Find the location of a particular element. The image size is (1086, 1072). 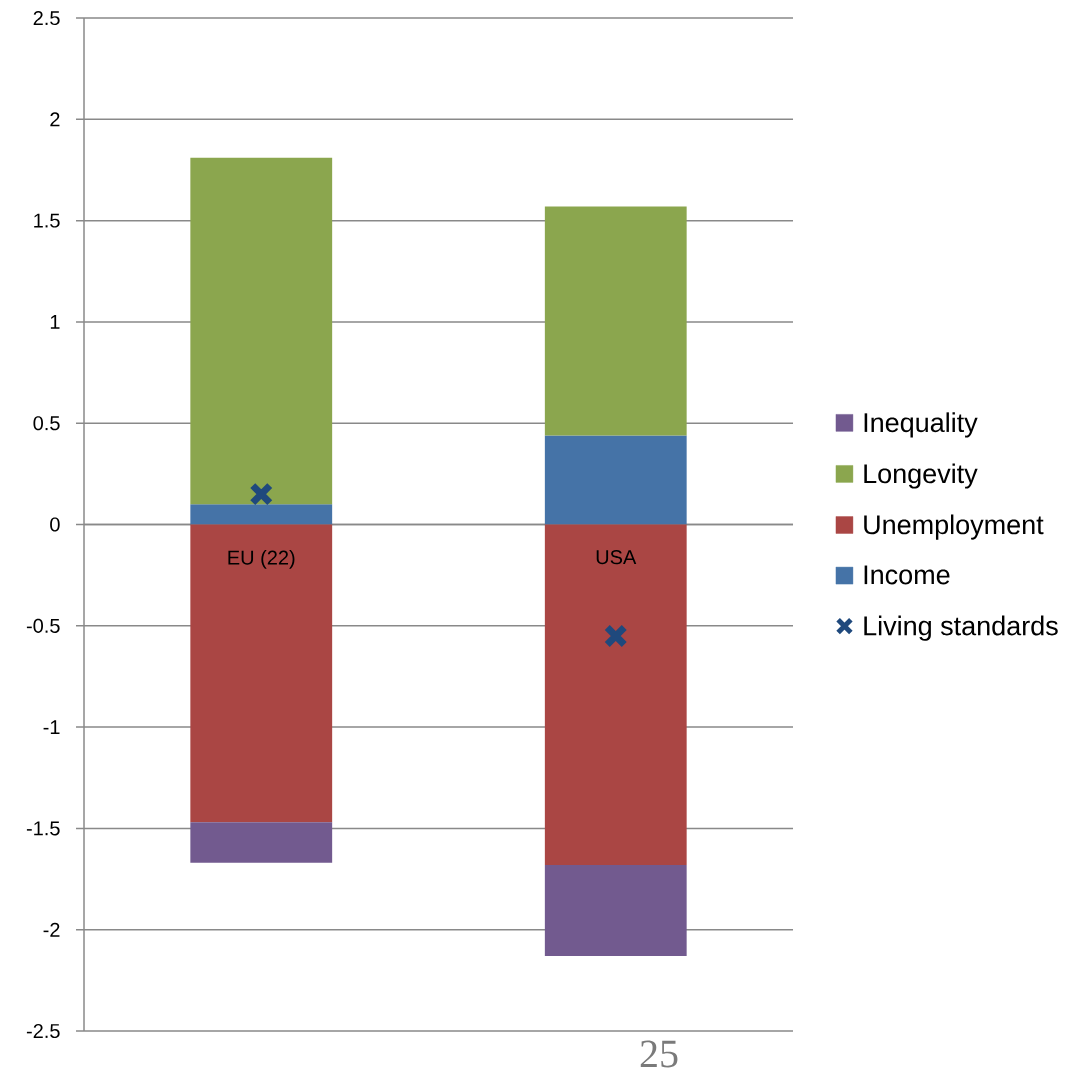

y-tick-label: 1.5 is located at coordinates (47, 220).